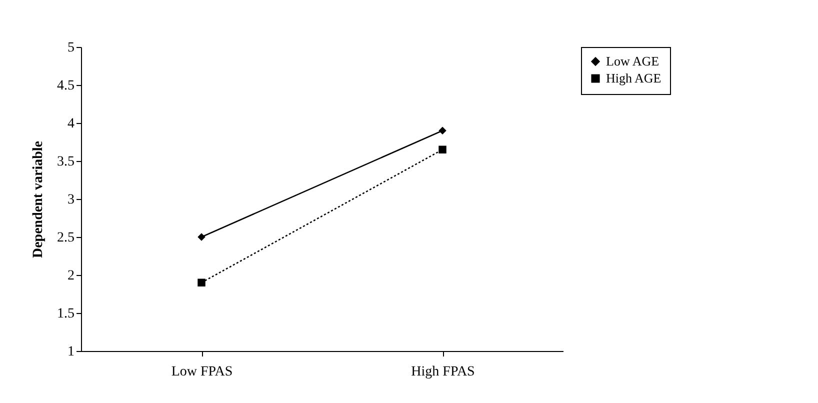  I want to click on y-tick-label: 1.5, so click(65, 314).